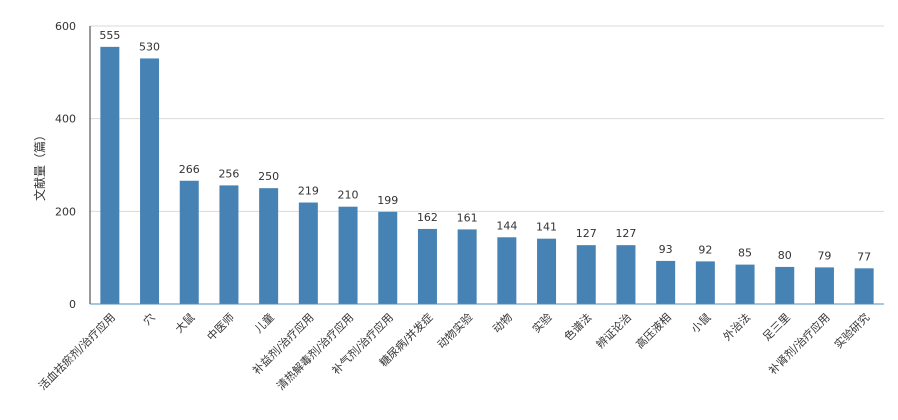 The width and height of the screenshot is (898, 420). What do you see at coordinates (427, 217) in the screenshot?
I see `bar-value-label: 162` at bounding box center [427, 217].